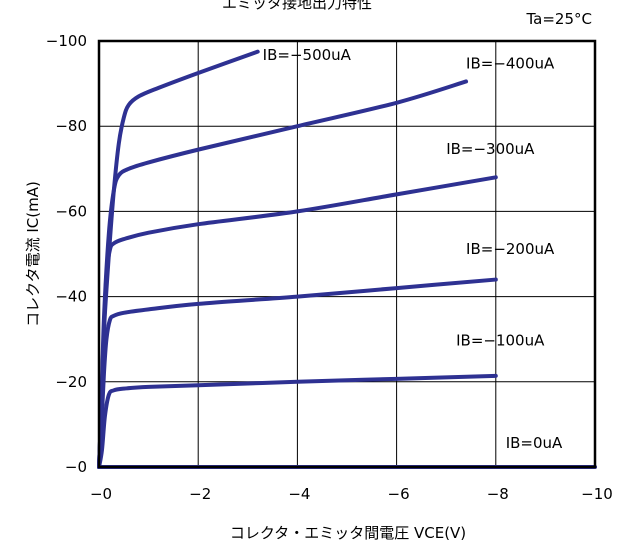 The image size is (626, 548). Describe the element at coordinates (66, 254) in the screenshot. I see `y-tick-labels: −0 −20 −40 −60 −80 −100` at that location.